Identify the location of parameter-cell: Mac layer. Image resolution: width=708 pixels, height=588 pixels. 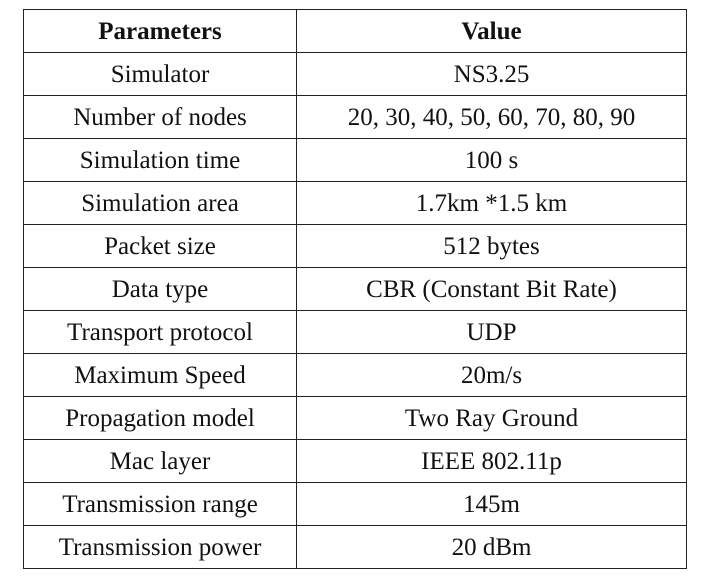
(160, 461).